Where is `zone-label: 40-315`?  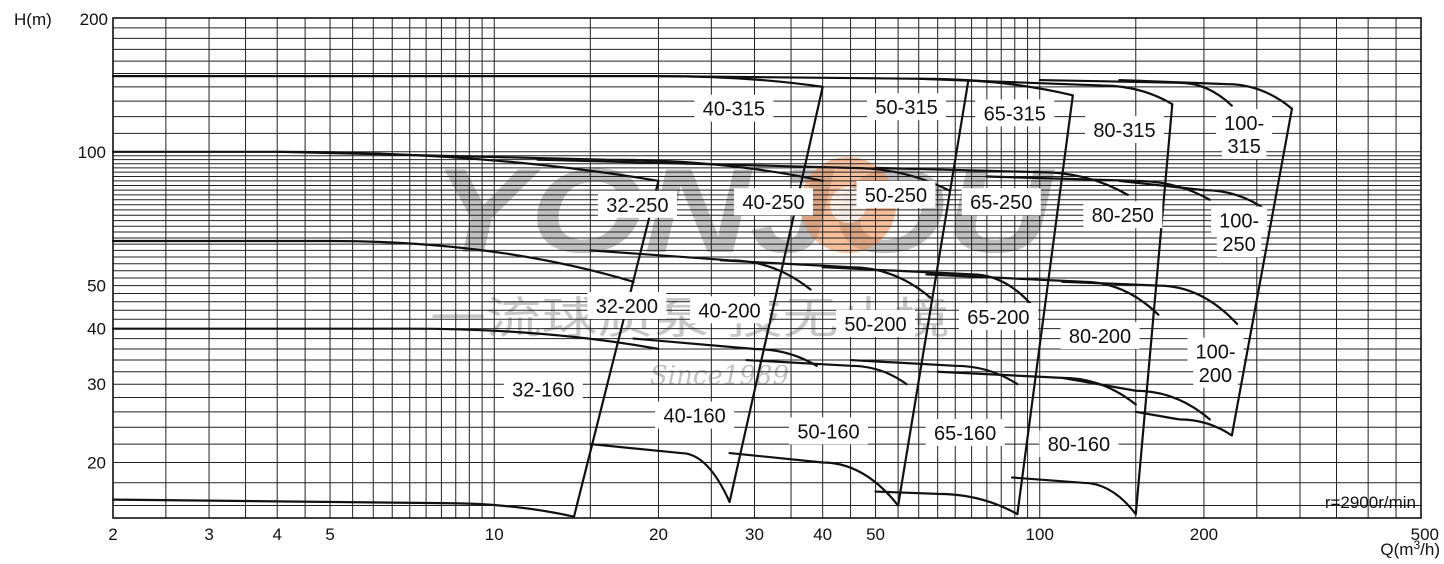
zone-label: 40-315 is located at coordinates (734, 110).